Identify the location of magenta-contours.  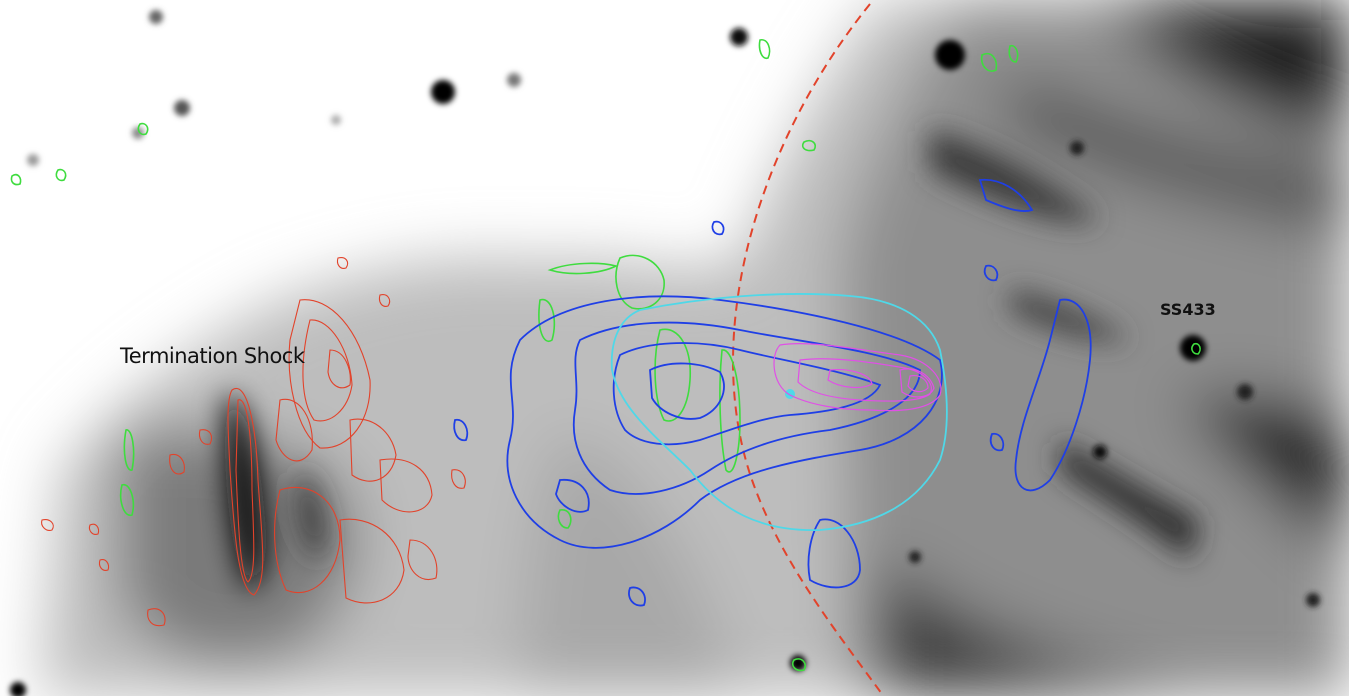
(857, 377).